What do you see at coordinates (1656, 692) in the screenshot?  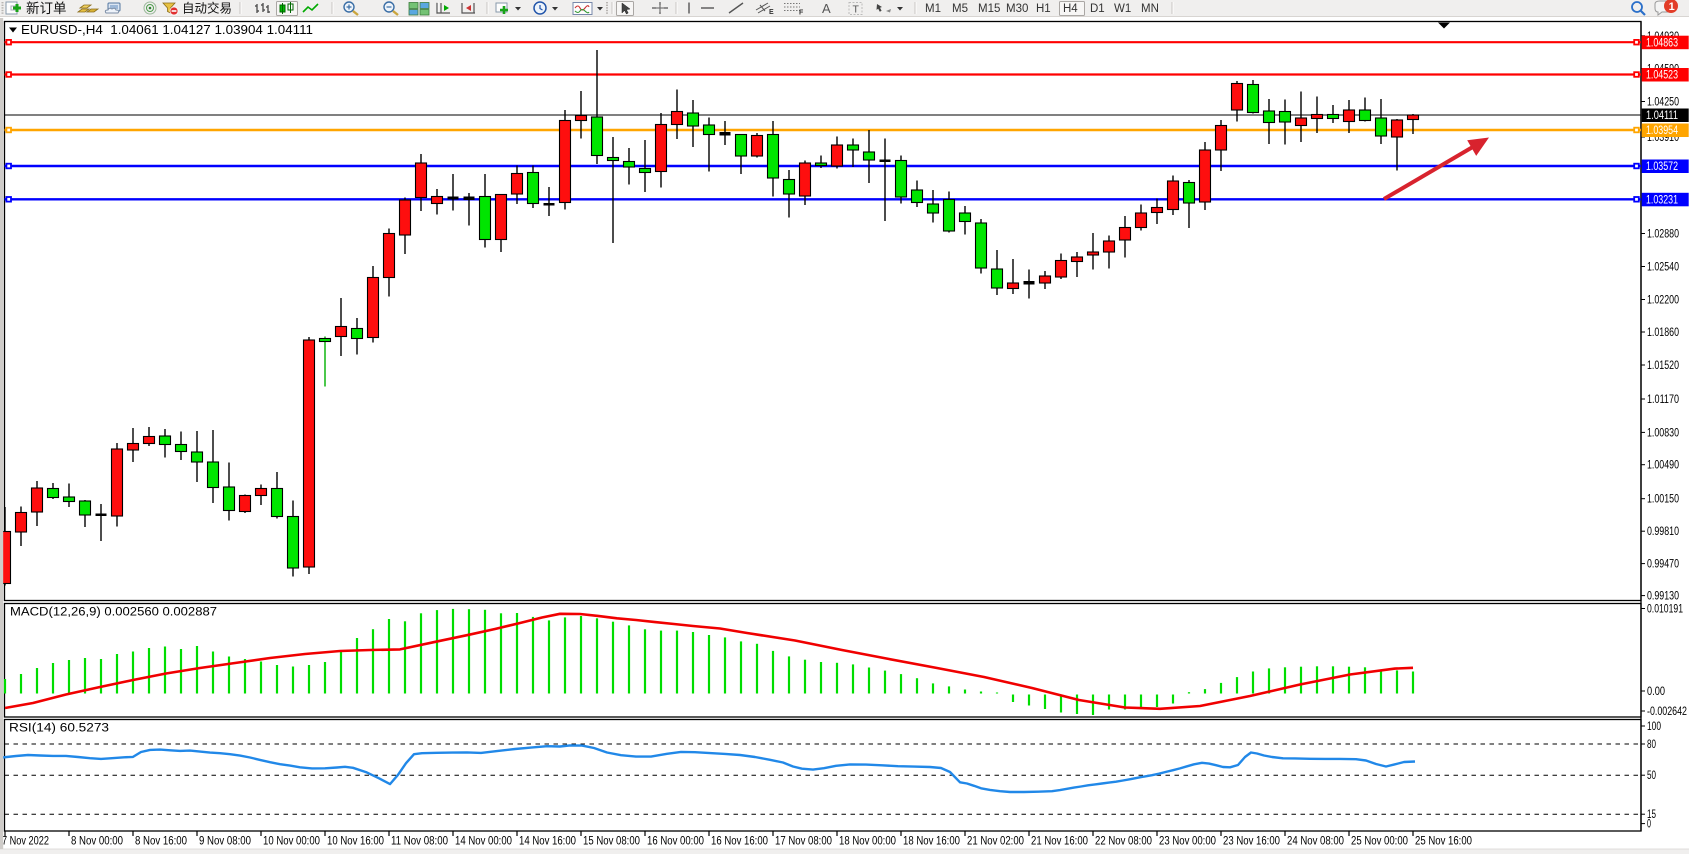 I see `svg-text: 0.00` at bounding box center [1656, 692].